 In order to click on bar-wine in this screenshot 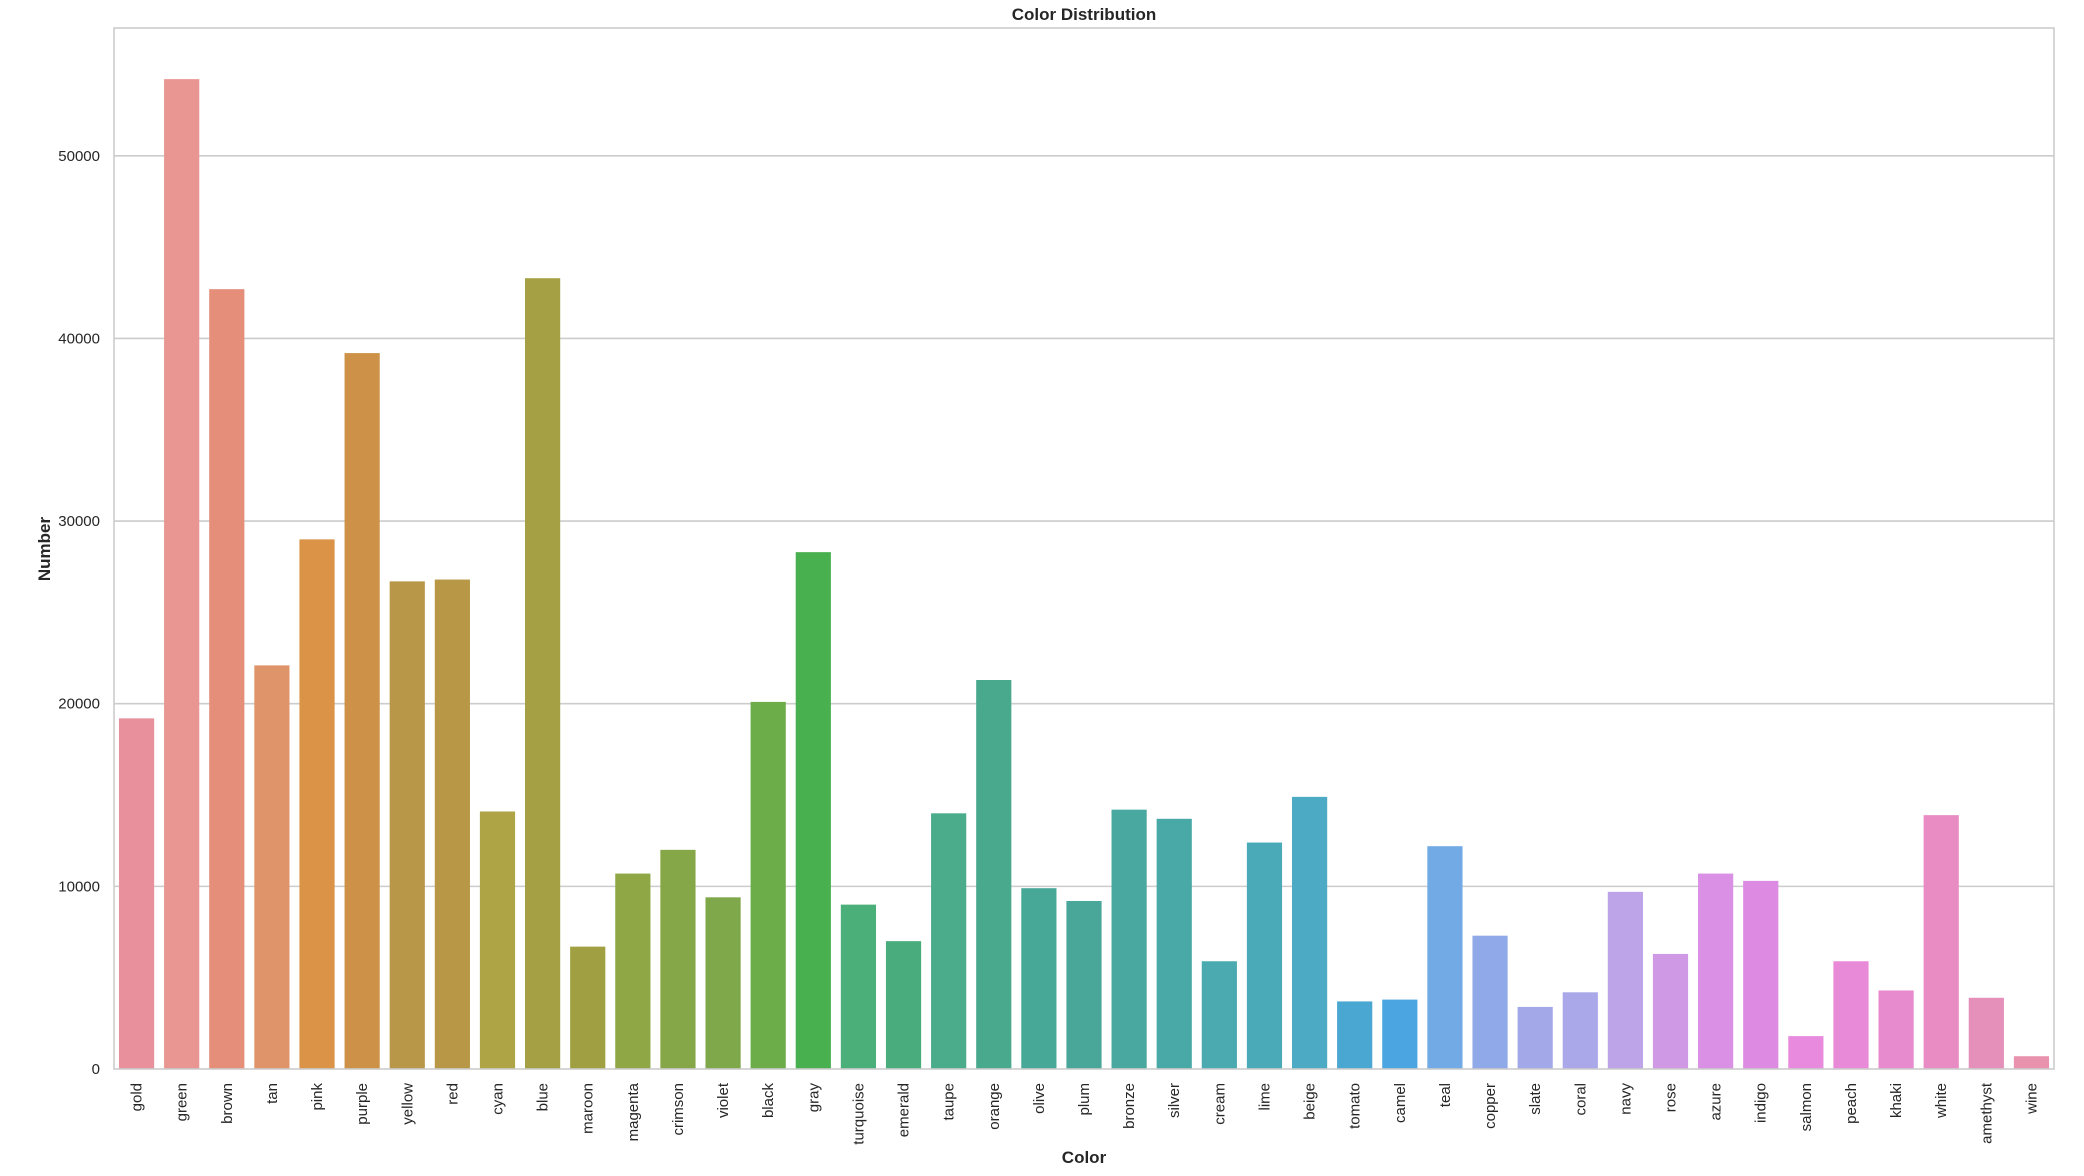, I will do `click(2031, 1062)`.